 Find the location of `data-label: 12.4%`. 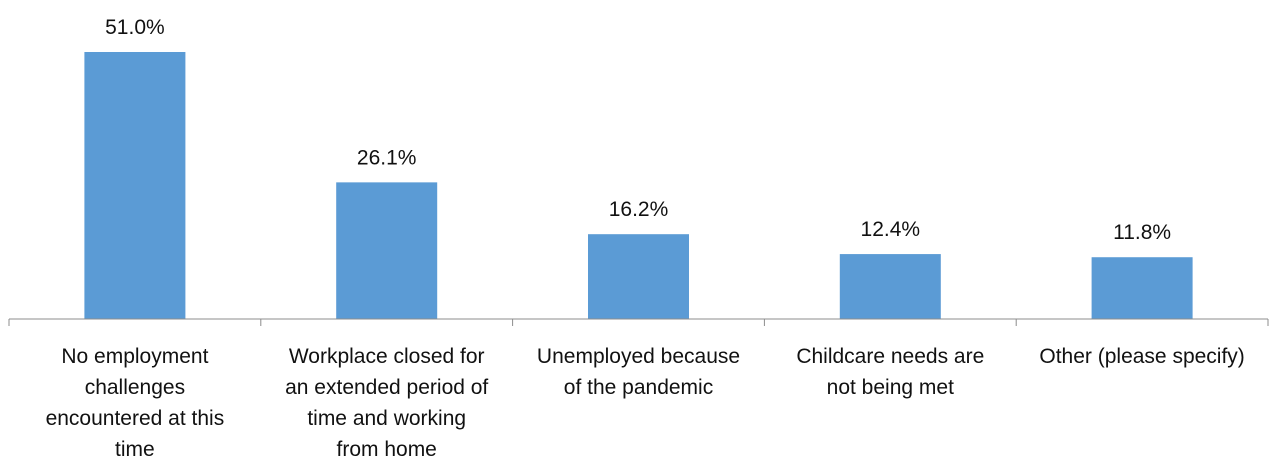

data-label: 12.4% is located at coordinates (891, 229).